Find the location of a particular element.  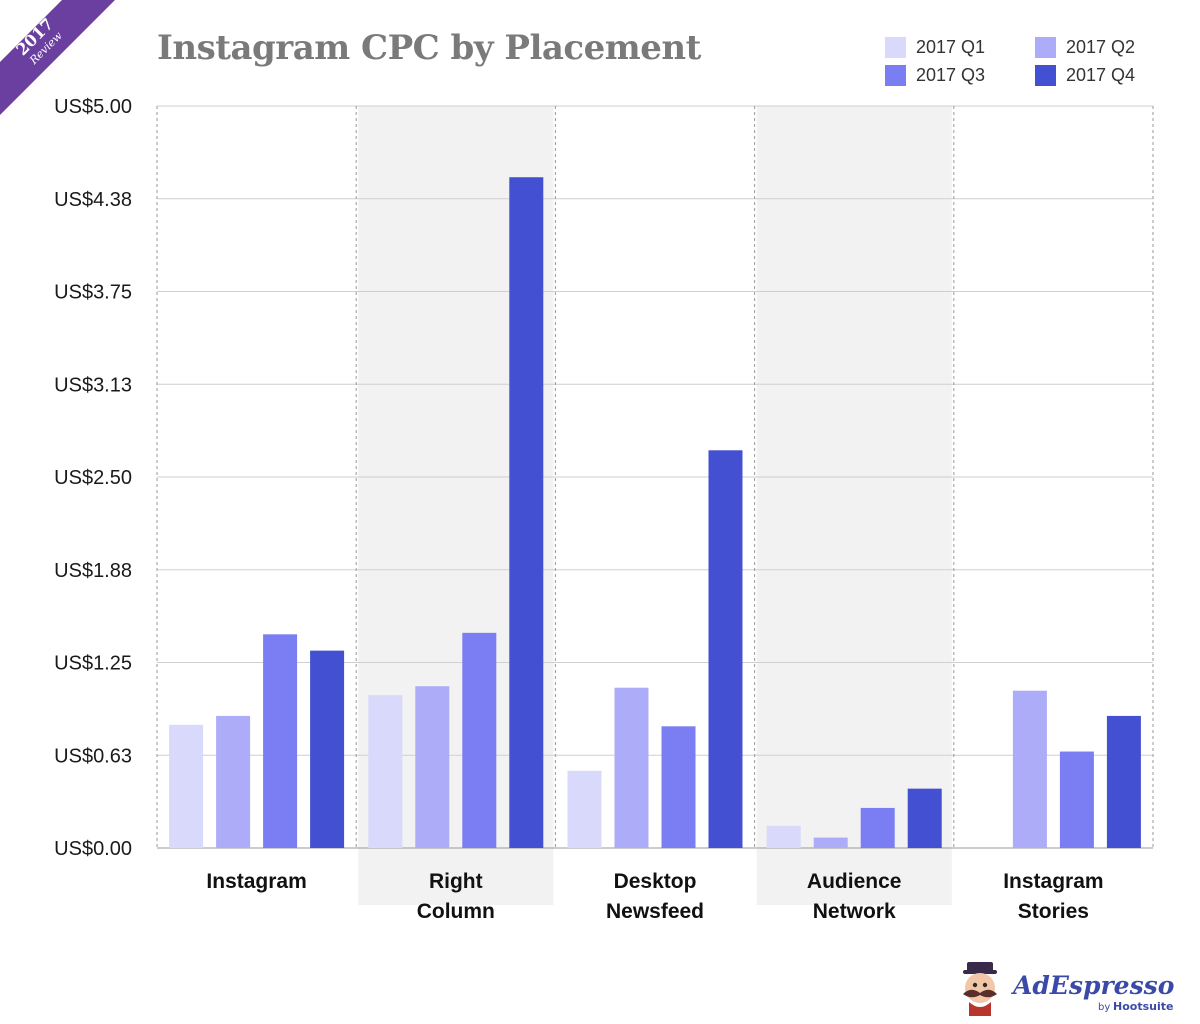

legend-item: 2017 Q4 is located at coordinates (1085, 75).